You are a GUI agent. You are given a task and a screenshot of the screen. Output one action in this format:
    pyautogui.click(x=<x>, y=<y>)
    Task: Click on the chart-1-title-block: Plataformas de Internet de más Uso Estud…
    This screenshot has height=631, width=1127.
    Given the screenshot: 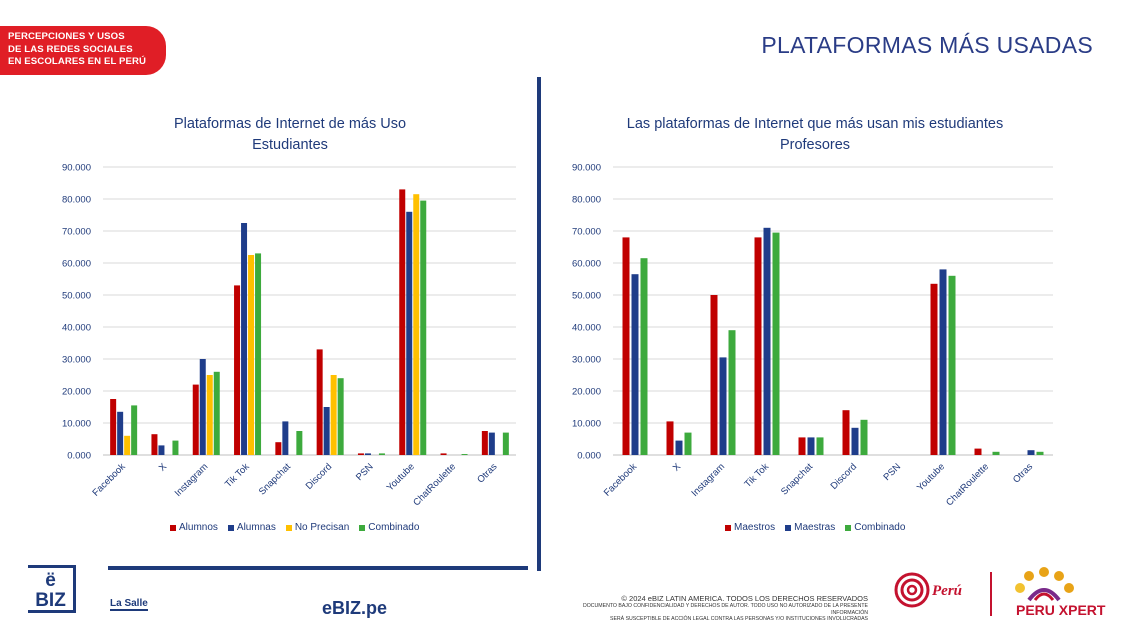 What is the action you would take?
    pyautogui.click(x=290, y=135)
    